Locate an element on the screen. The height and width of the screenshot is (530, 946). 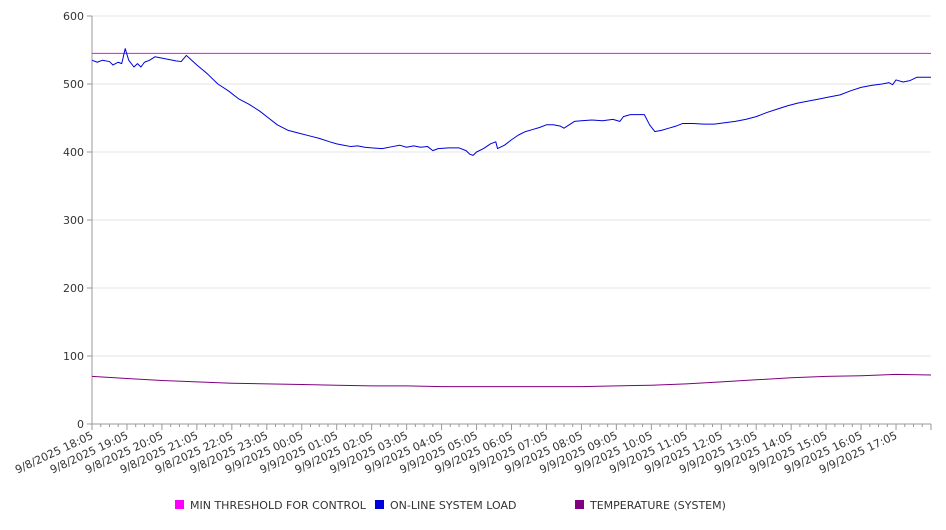
legend-label: MIN THRESHOLD FOR CONTROL is located at coordinates (278, 505).